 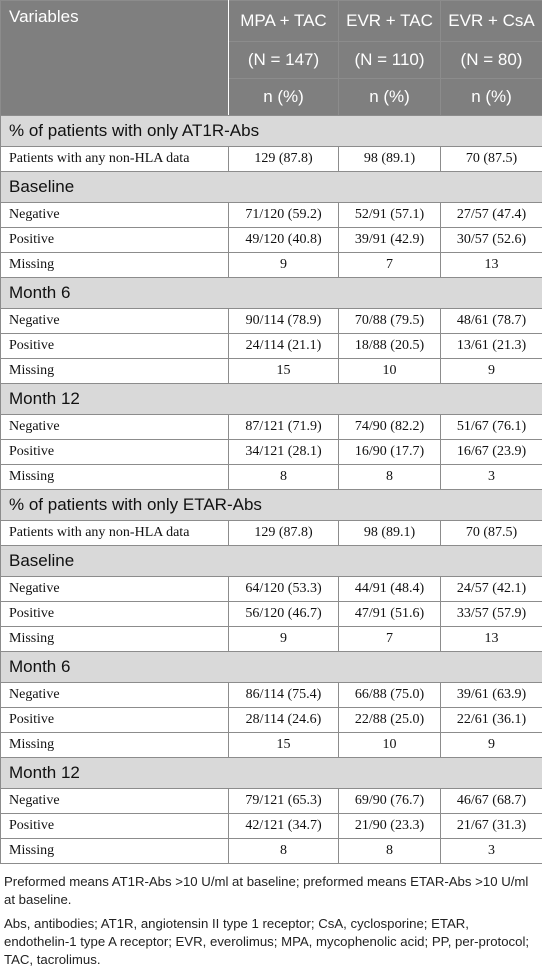 I want to click on cell-value: 22/88 (25.0), so click(x=390, y=720).